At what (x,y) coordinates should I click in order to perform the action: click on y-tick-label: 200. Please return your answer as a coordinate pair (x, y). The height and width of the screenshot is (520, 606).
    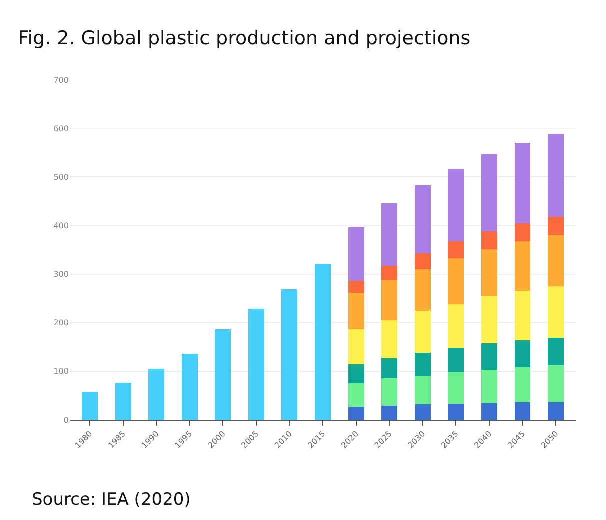
    Looking at the image, I should click on (61, 323).